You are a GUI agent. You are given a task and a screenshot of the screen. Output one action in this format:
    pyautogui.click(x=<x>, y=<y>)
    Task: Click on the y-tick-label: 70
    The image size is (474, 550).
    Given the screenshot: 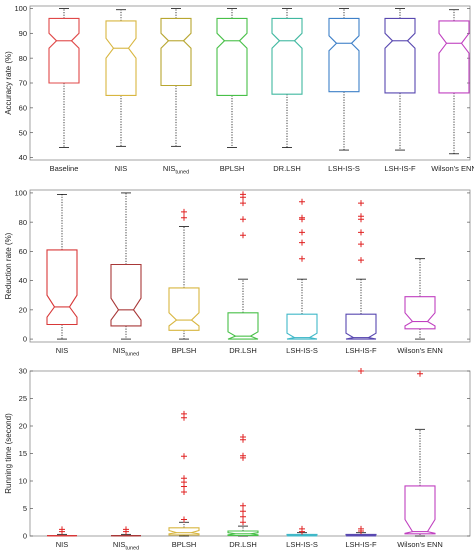 What is the action you would take?
    pyautogui.click(x=23, y=83)
    